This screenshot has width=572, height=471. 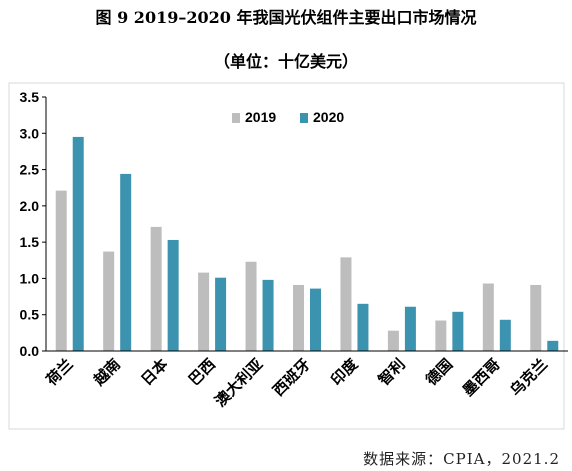 I want to click on x-category-label: 印度, so click(x=344, y=371).